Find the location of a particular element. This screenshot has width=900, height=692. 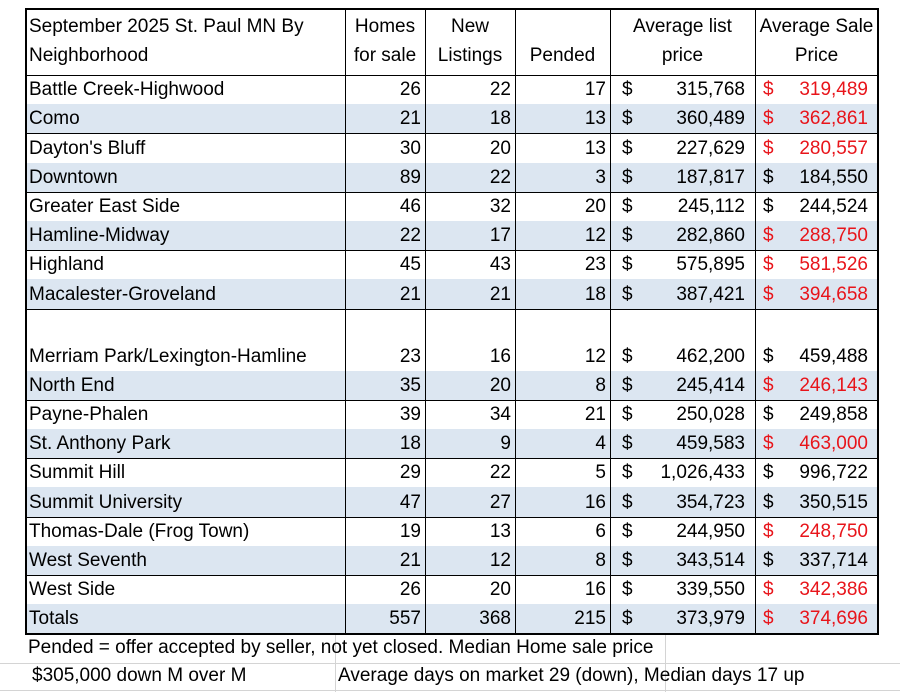

list-price: 354,723 is located at coordinates (710, 502).